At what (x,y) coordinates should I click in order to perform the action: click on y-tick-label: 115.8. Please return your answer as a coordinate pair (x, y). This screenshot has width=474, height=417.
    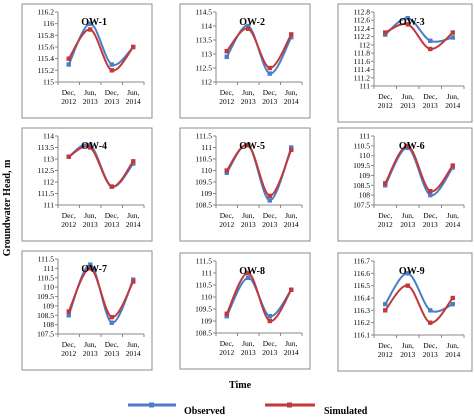
    Looking at the image, I should click on (45, 35).